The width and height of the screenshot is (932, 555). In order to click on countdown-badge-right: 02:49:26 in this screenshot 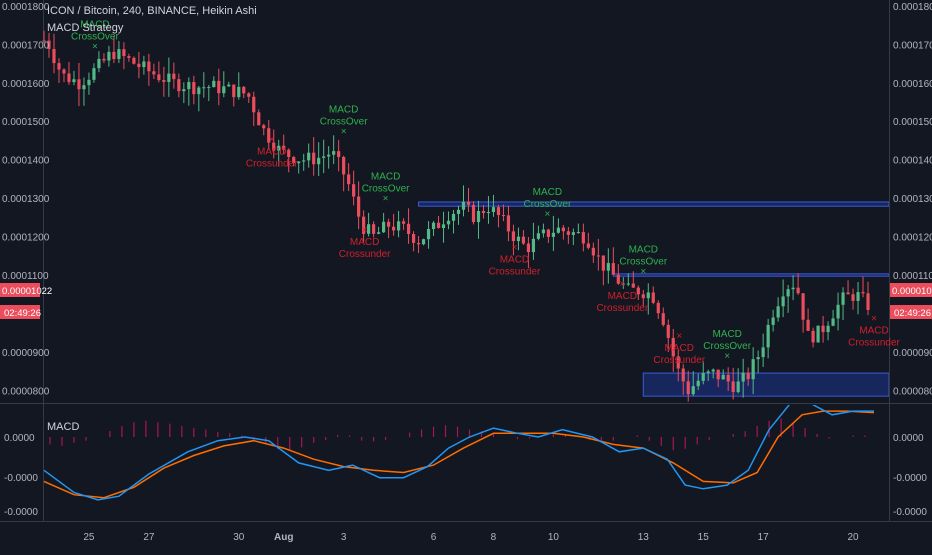, I will do `click(912, 313)`.